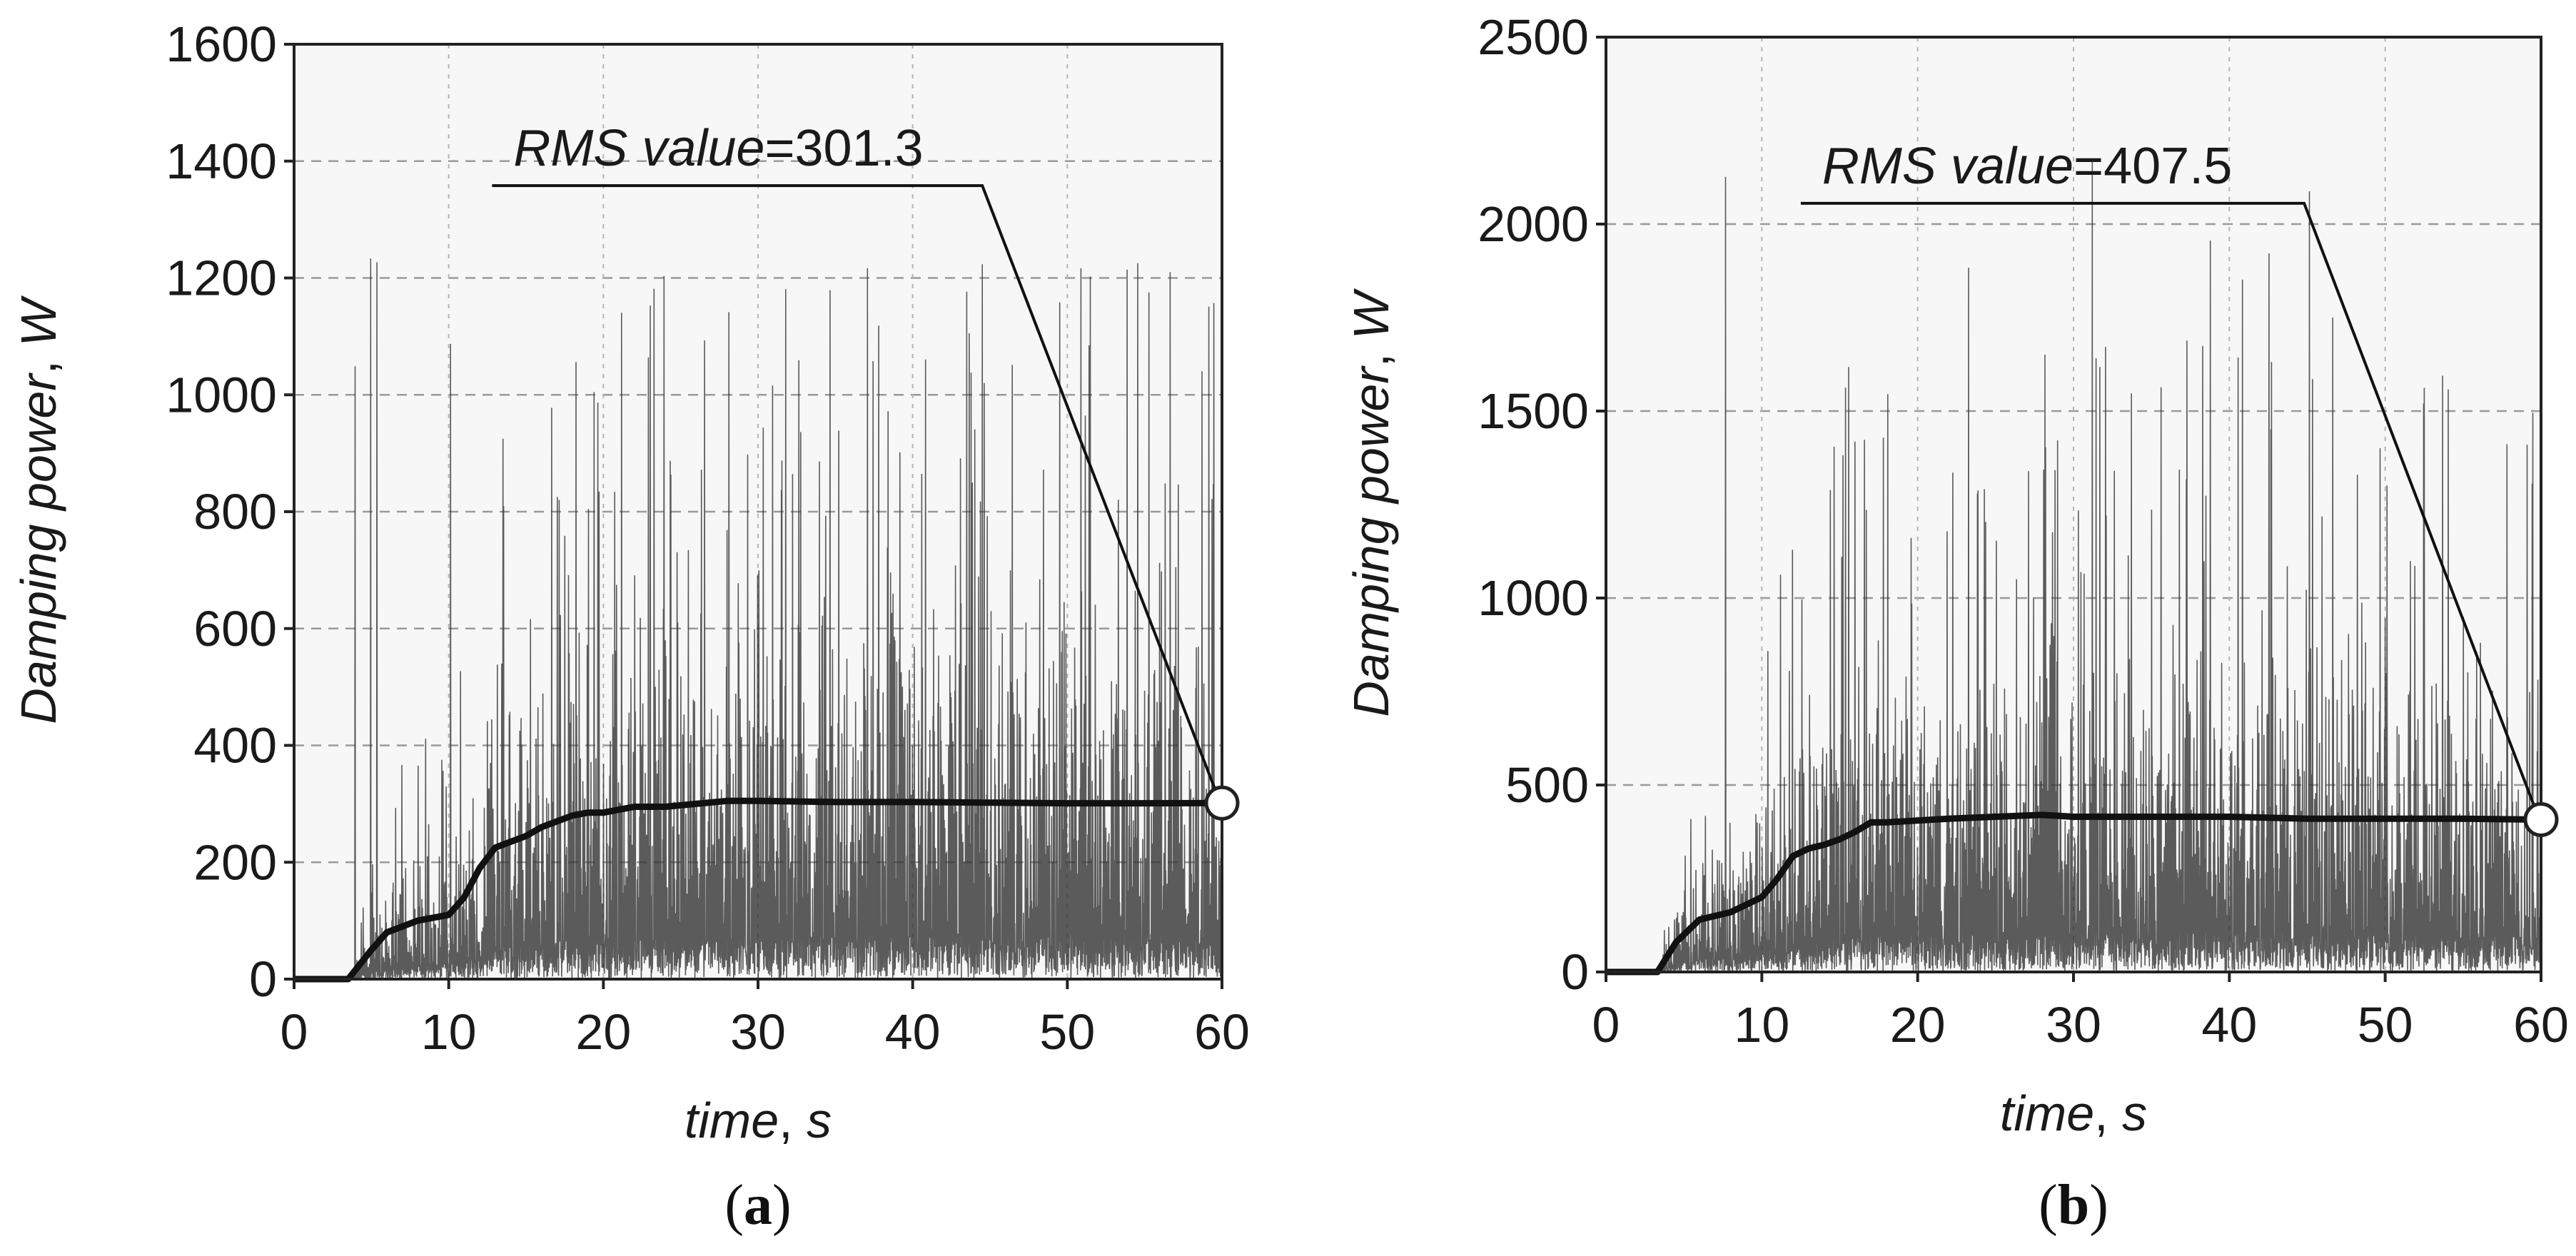  What do you see at coordinates (1533, 224) in the screenshot?
I see `y-tick-label: 2000` at bounding box center [1533, 224].